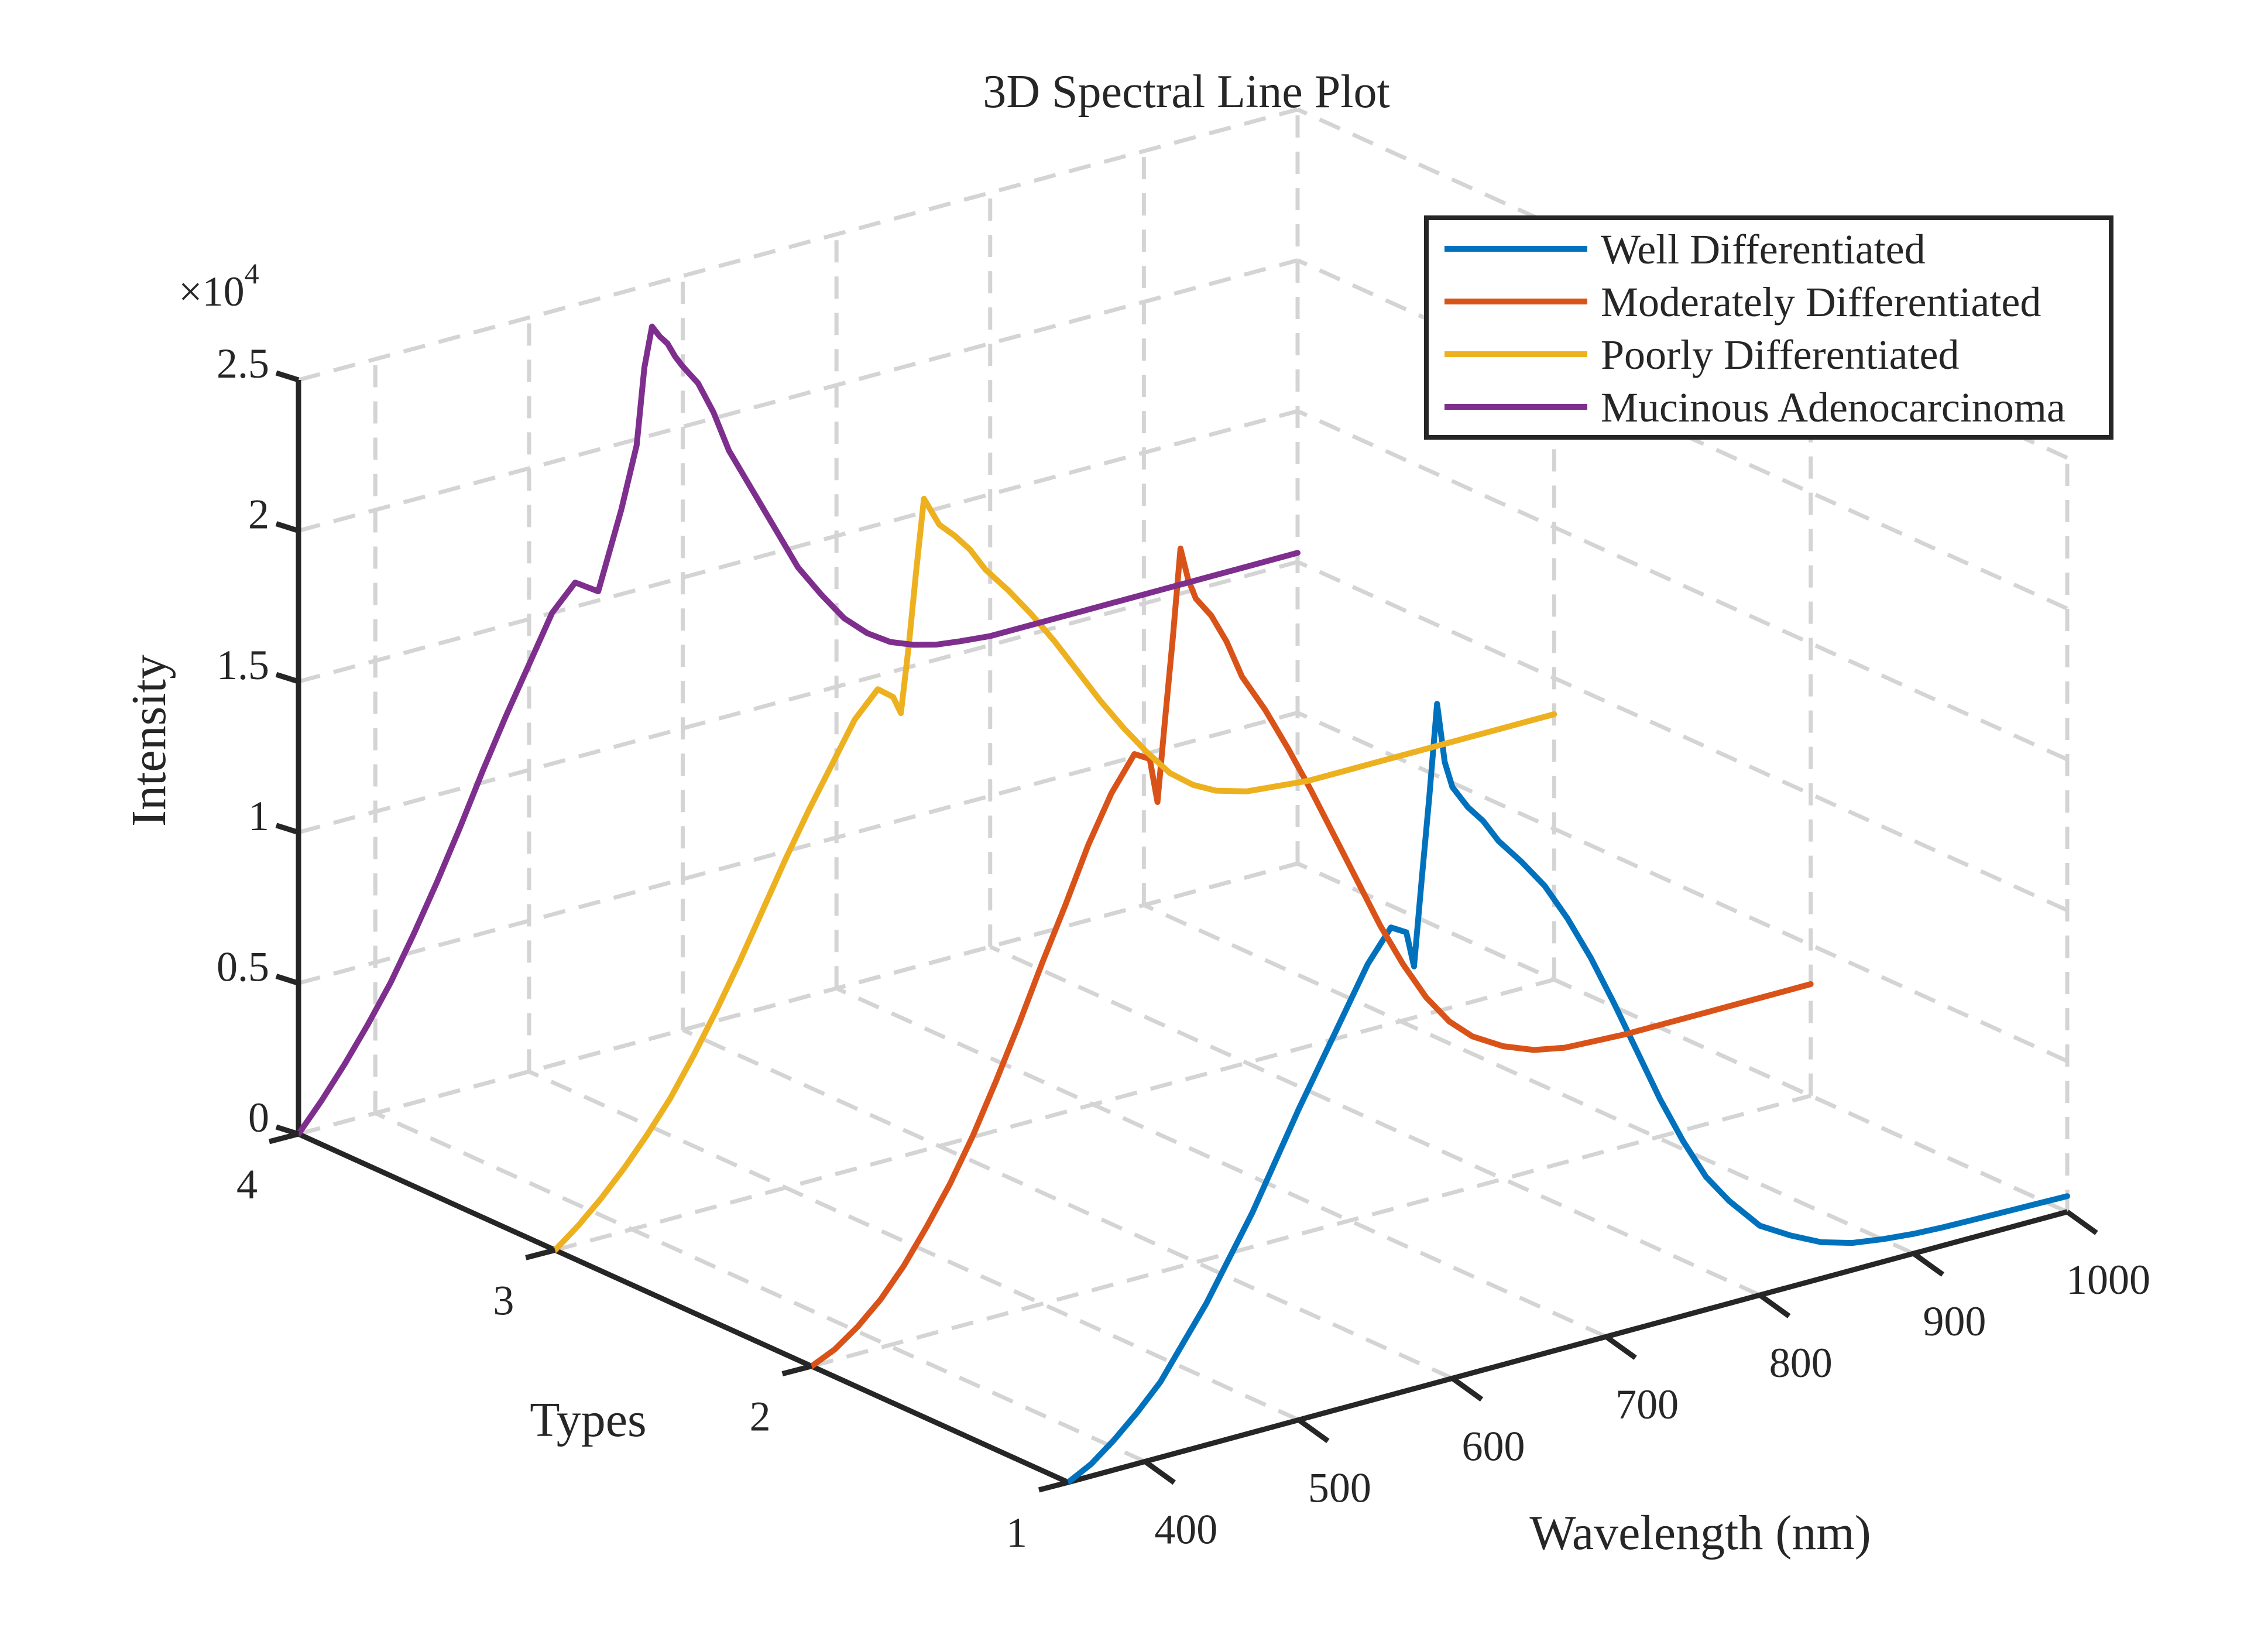 The image size is (2268, 1648). Describe the element at coordinates (1186, 92) in the screenshot. I see `chart-title: 3D Spectral Line Plot` at that location.